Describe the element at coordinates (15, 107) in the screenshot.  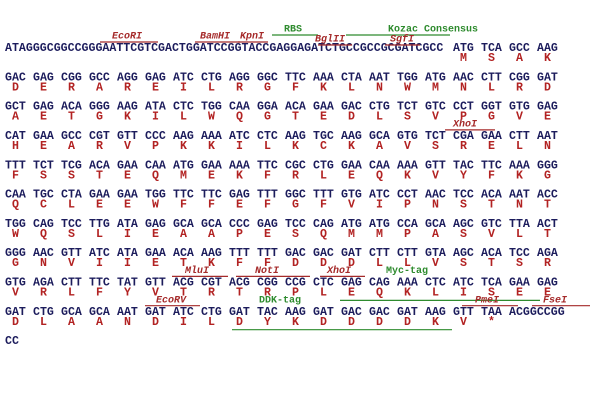
I see `codon: GCT` at that location.